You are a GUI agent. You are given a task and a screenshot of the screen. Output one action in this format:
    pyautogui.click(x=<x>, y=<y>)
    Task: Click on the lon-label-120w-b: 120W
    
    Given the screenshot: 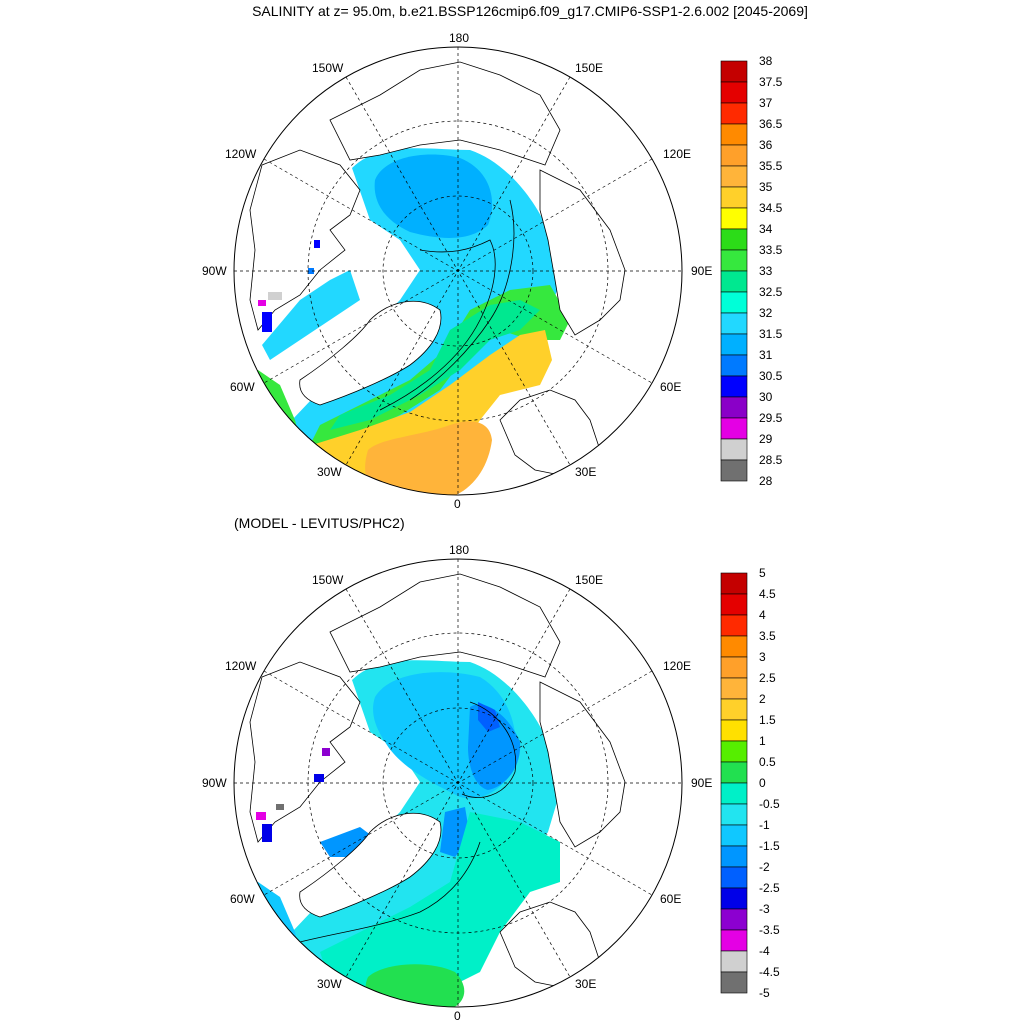 What is the action you would take?
    pyautogui.click(x=241, y=666)
    